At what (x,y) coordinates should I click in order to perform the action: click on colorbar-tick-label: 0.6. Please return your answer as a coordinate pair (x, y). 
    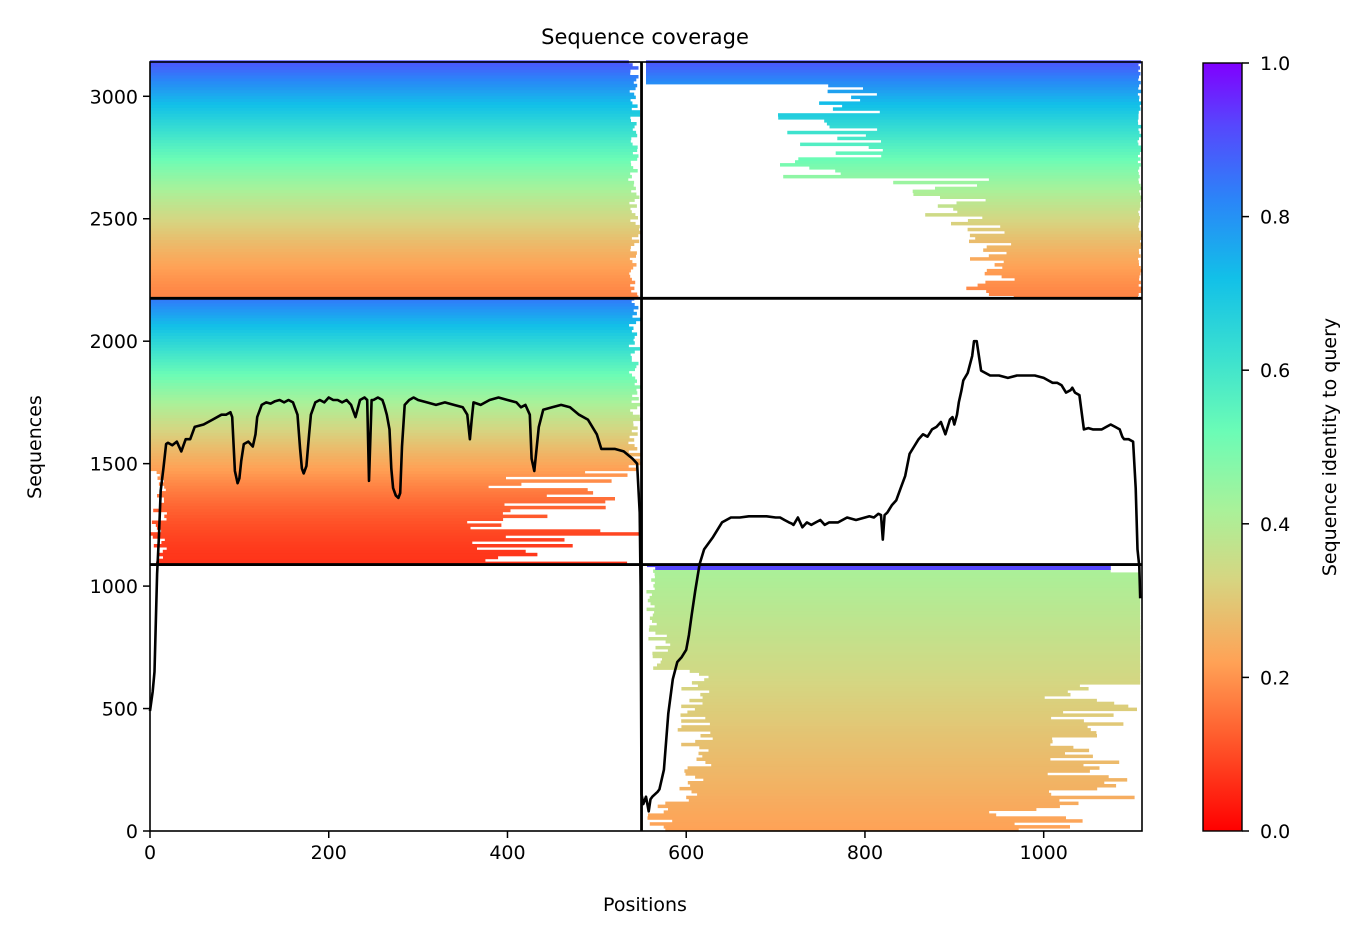
    Looking at the image, I should click on (1275, 371).